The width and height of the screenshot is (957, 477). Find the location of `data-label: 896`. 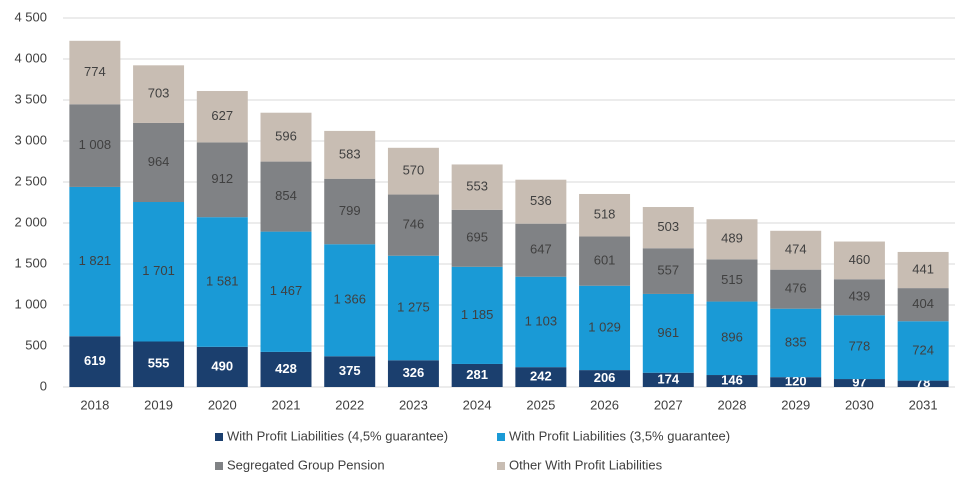

data-label: 896 is located at coordinates (732, 337).